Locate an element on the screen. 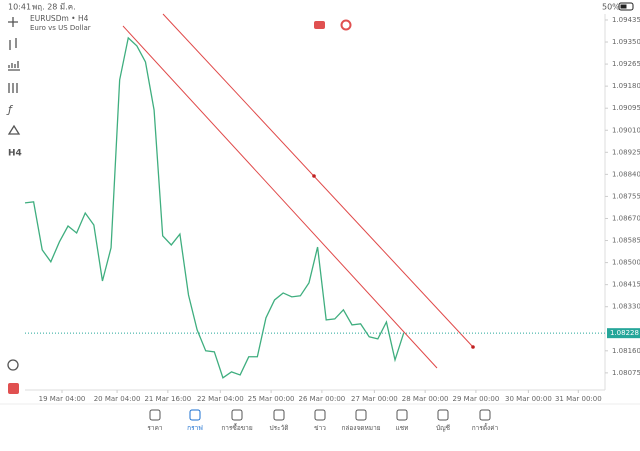 The width and height of the screenshot is (640, 451). status-date: พฤ. 28 มี.ค. is located at coordinates (54, 7).